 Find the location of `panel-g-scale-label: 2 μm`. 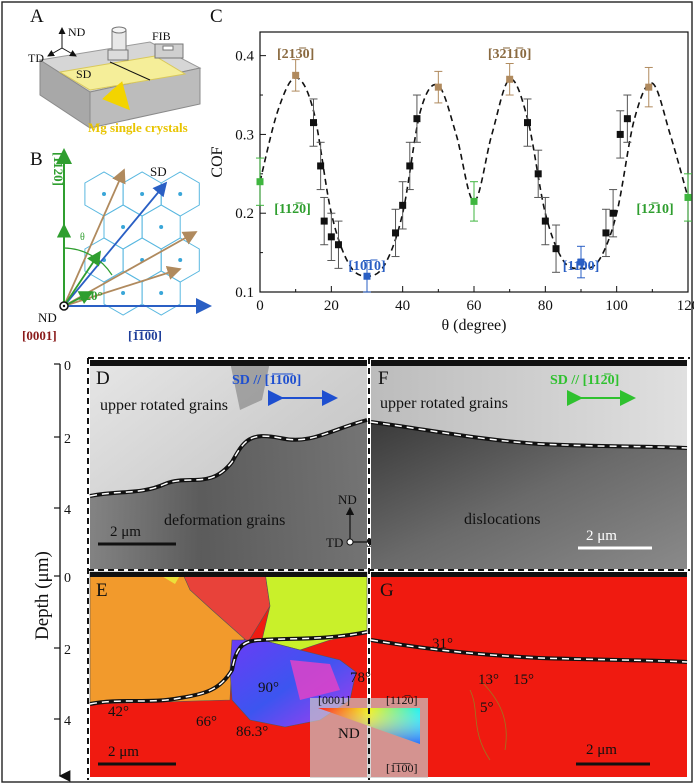

panel-g-scale-label: 2 μm is located at coordinates (601, 750).